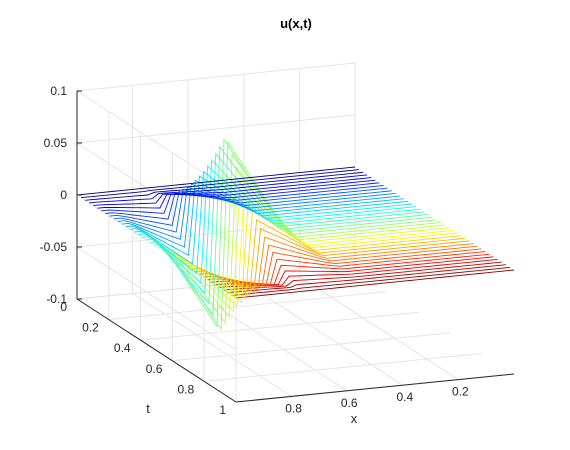 Image resolution: width=570 pixels, height=450 pixels. Describe the element at coordinates (354, 418) in the screenshot. I see `x-axis-label: x` at that location.